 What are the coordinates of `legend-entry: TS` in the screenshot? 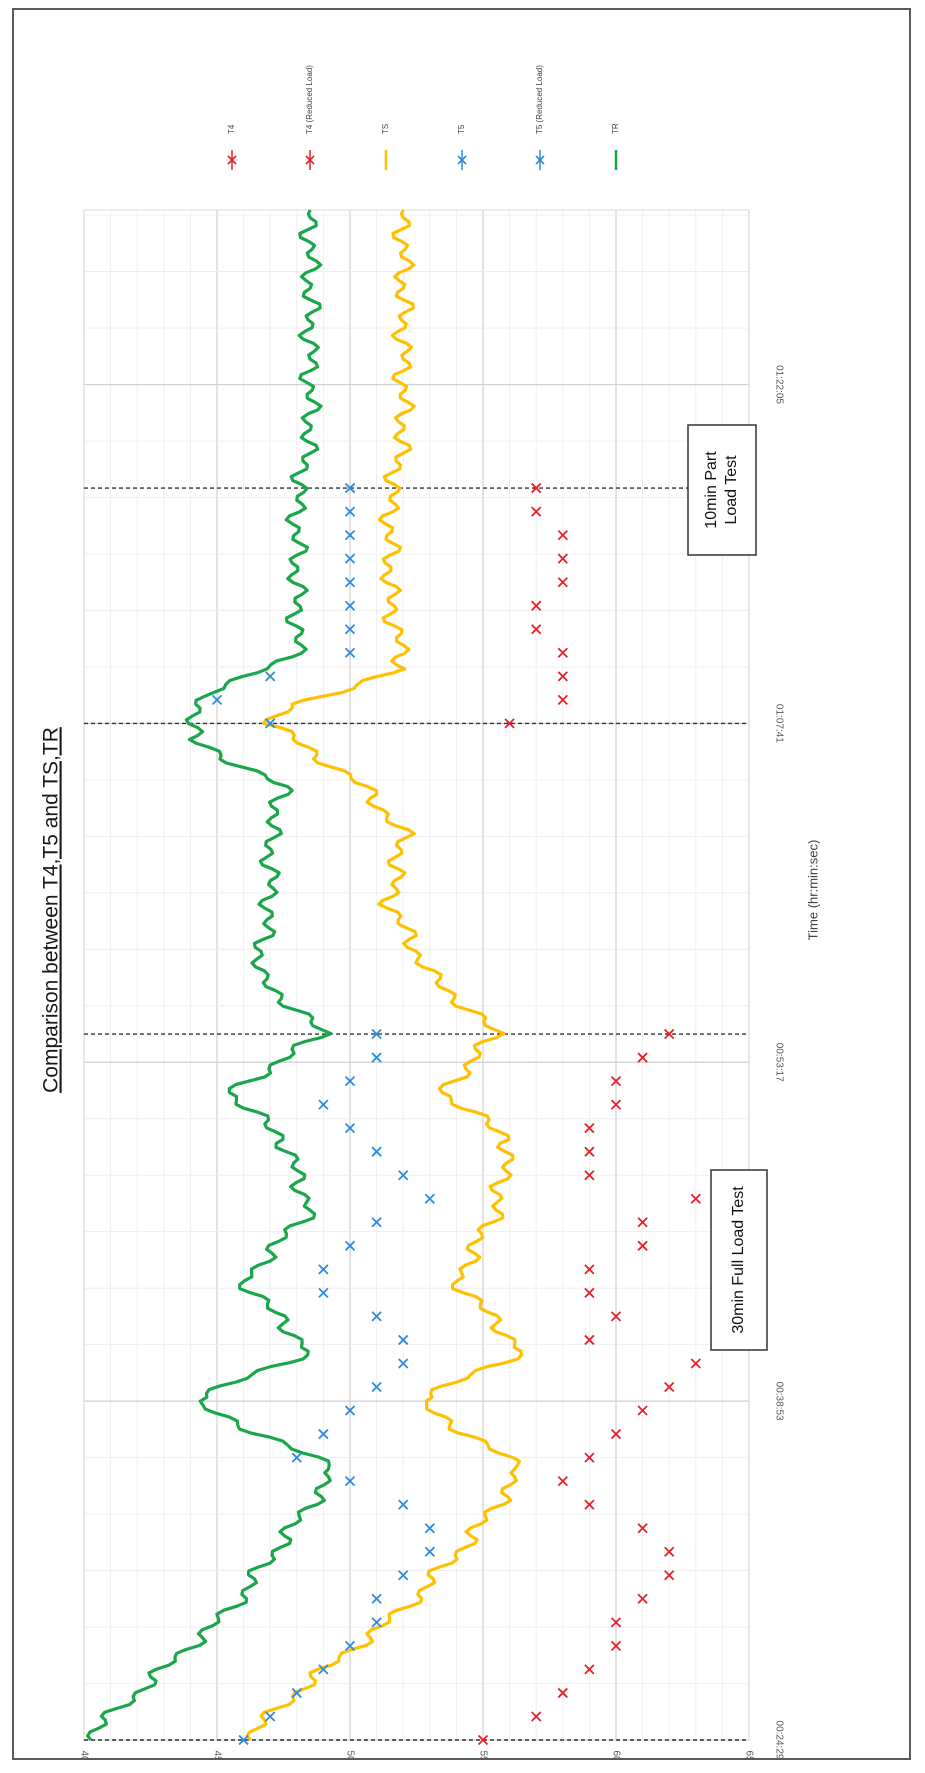 It's located at (385, 147).